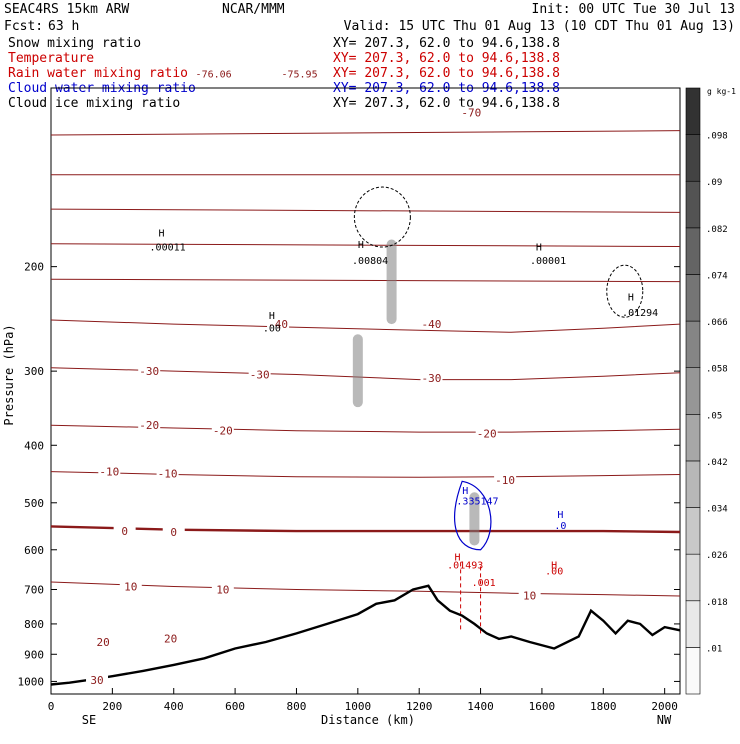  Describe the element at coordinates (714, 649) in the screenshot. I see `colorbar-label: .01` at that location.